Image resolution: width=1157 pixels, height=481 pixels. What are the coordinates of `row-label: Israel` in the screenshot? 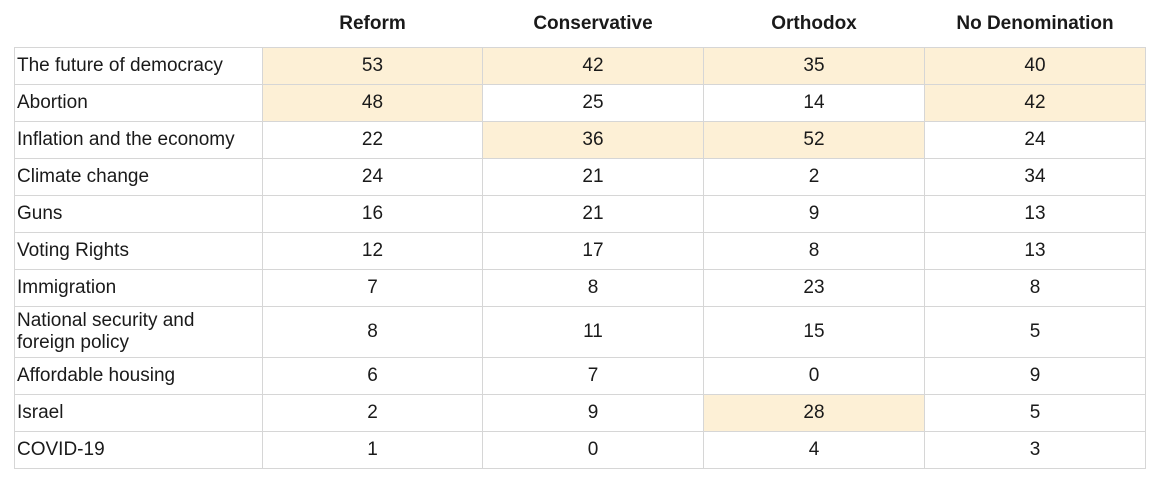 It's located at (138, 413).